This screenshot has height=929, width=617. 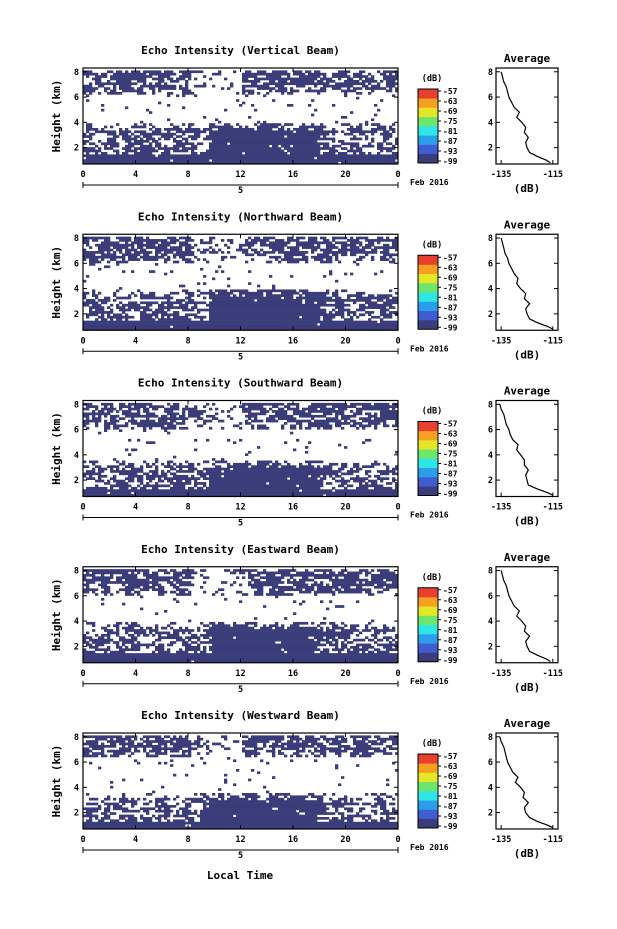 What do you see at coordinates (76, 290) in the screenshot?
I see `y-tick-label: 4` at bounding box center [76, 290].